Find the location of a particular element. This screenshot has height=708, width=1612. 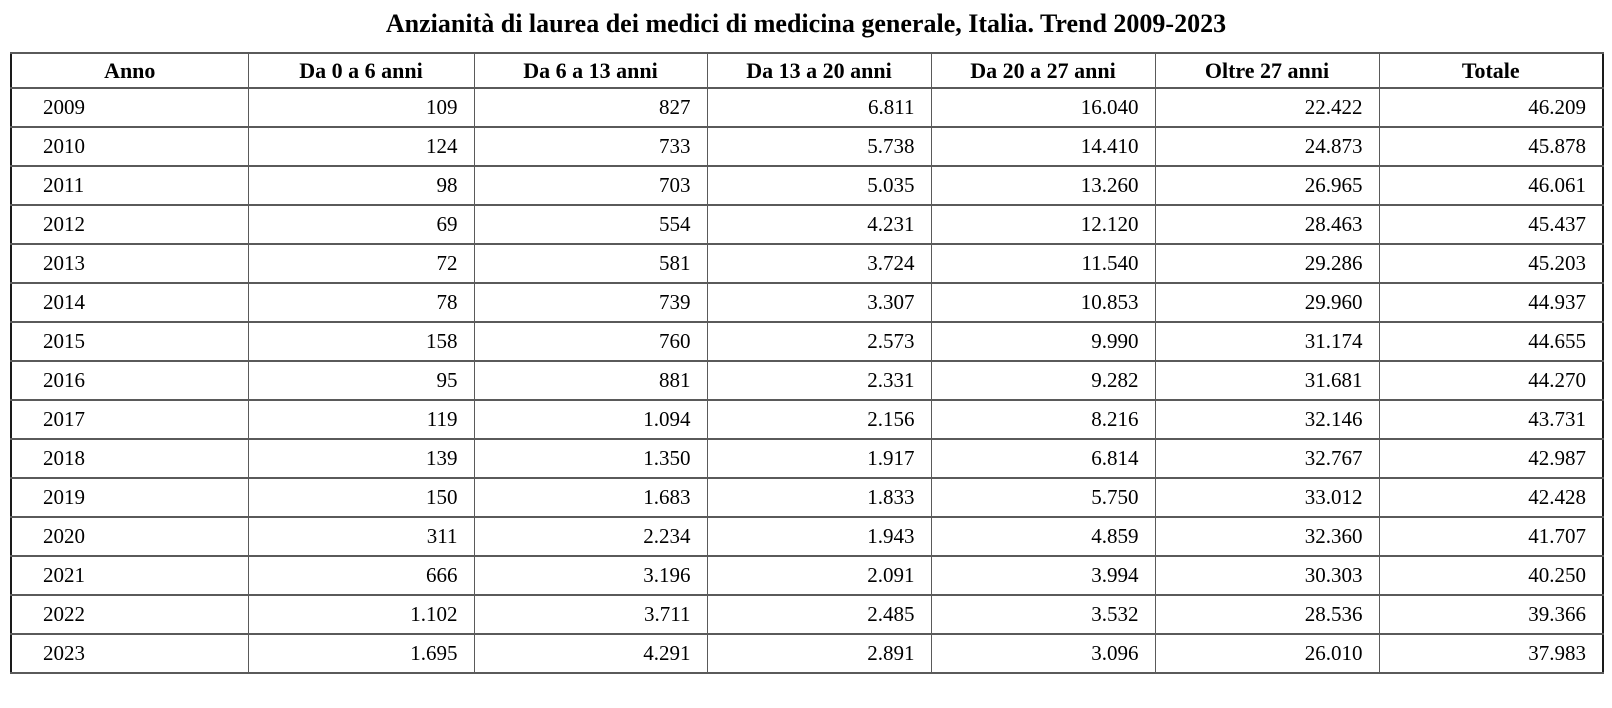

table-row: 2017 119 1.094 2.156 8.216 32.146 43.731 is located at coordinates (807, 419).